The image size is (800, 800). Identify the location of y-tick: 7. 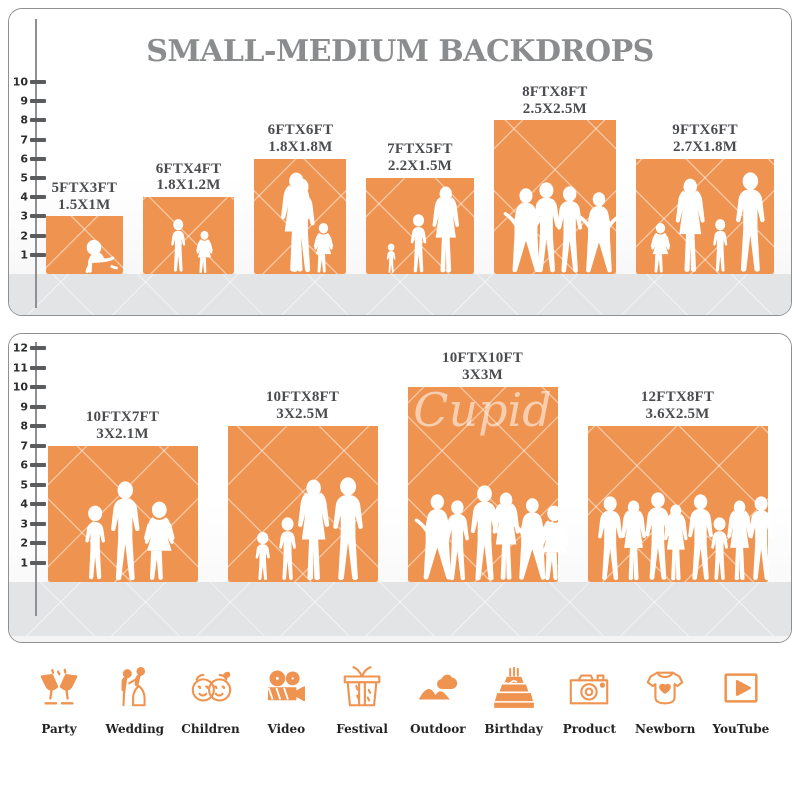
(33, 445).